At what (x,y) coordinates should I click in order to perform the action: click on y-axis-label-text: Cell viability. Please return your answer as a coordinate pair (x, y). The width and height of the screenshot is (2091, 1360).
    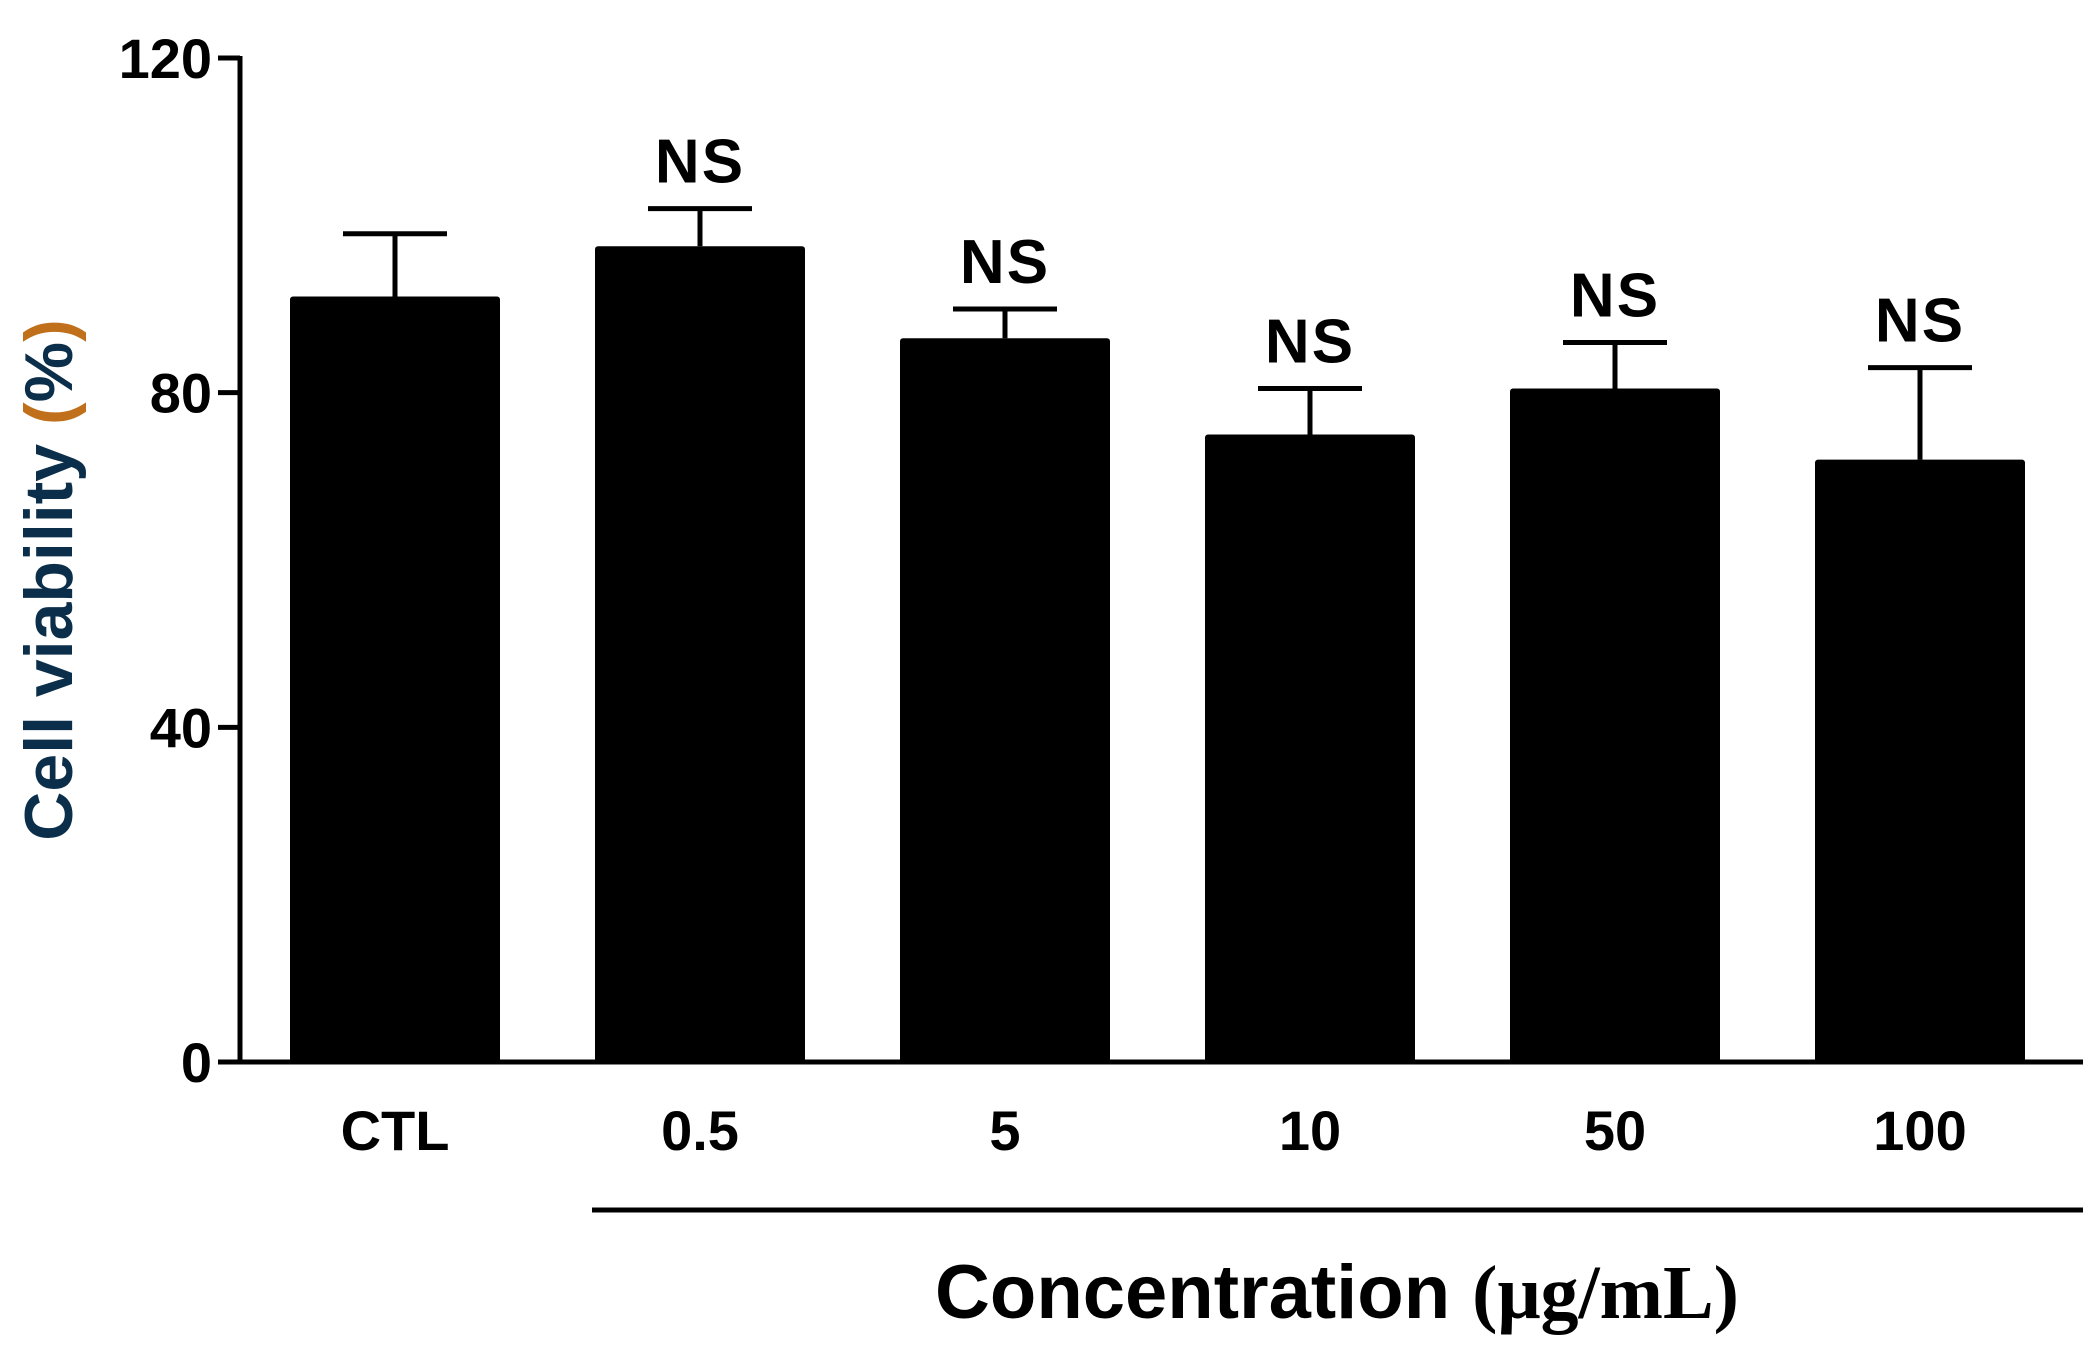
    Looking at the image, I should click on (49, 633).